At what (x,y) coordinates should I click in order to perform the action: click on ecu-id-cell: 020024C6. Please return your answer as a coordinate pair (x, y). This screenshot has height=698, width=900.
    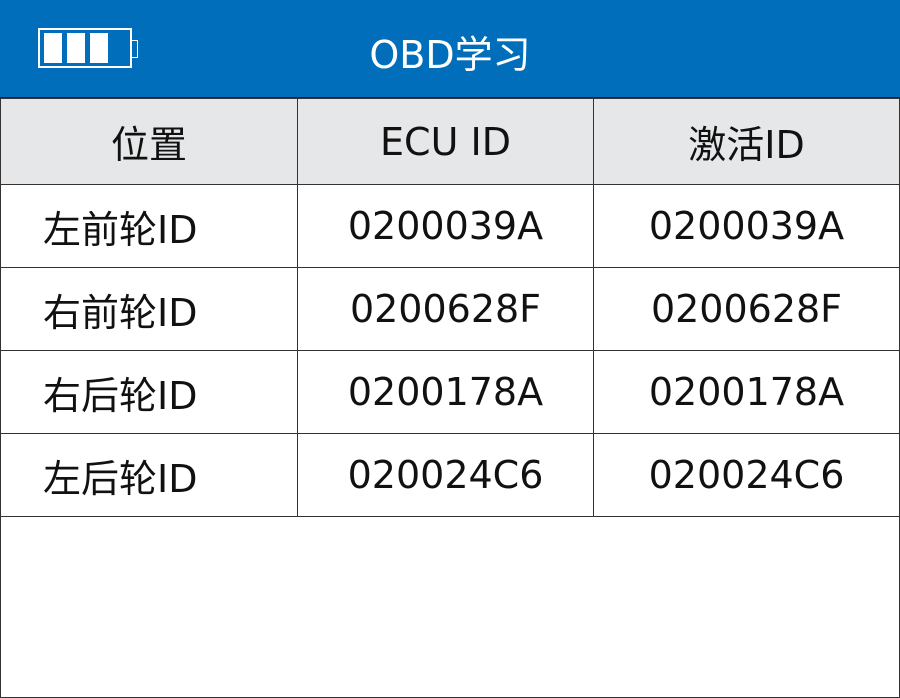
    Looking at the image, I should click on (445, 475).